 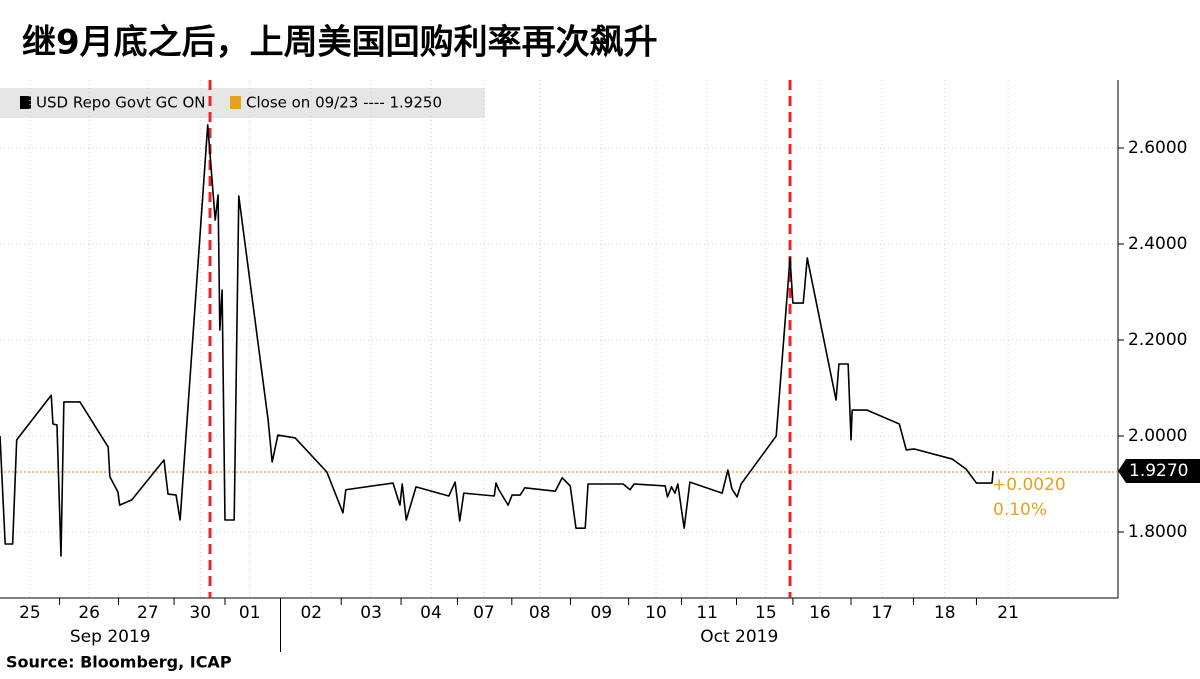 I want to click on change-label: +0.0020, so click(x=1029, y=485).